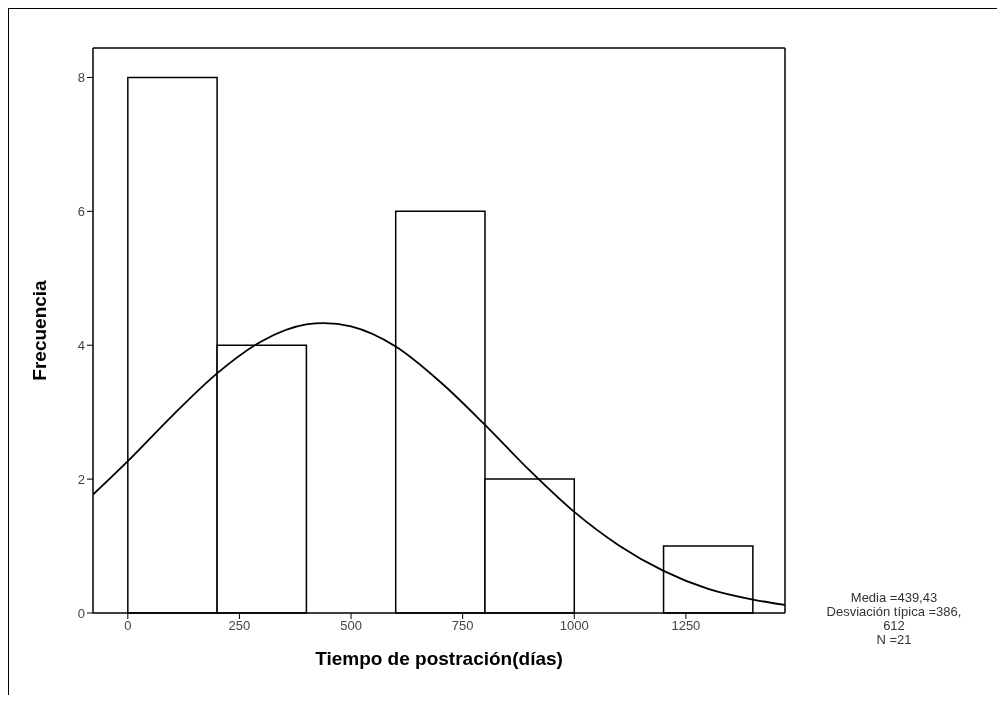 Image resolution: width=1004 pixels, height=702 pixels. What do you see at coordinates (894, 639) in the screenshot?
I see `text: N =21` at bounding box center [894, 639].